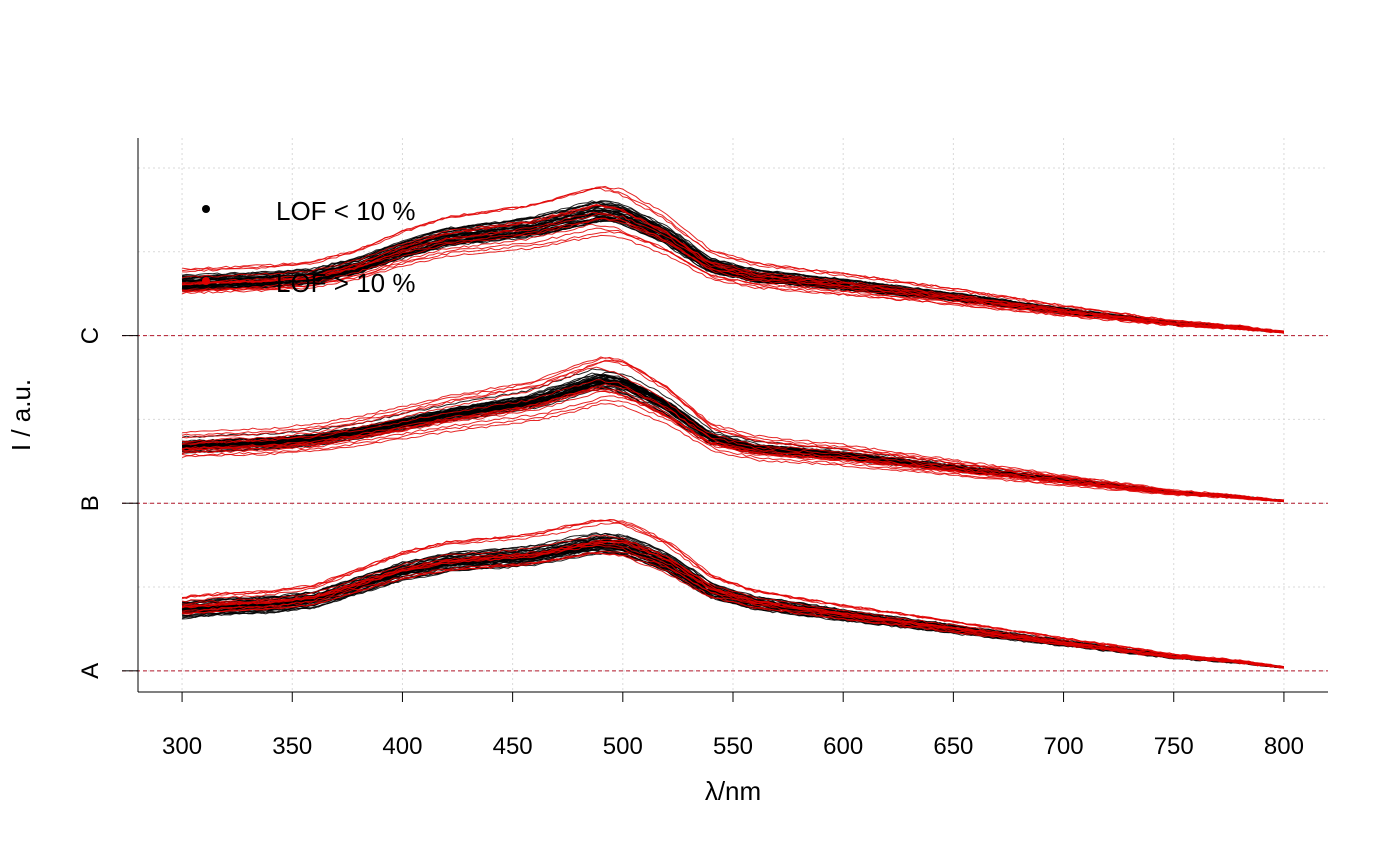 This screenshot has width=1400, height=865. Describe the element at coordinates (206, 281) in the screenshot. I see `legend-marker-bad` at that location.